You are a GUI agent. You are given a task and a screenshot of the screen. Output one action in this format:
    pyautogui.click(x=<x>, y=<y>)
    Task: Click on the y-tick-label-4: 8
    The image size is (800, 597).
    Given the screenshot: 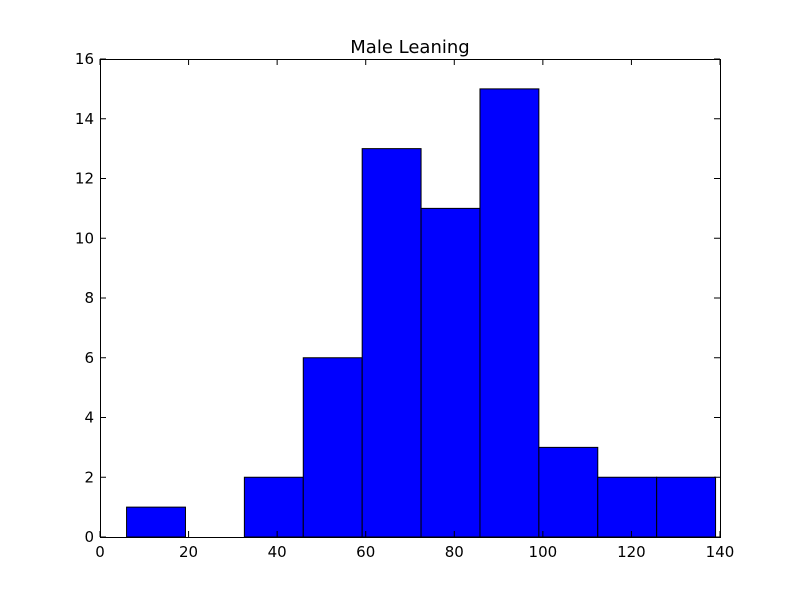 What is the action you would take?
    pyautogui.click(x=89, y=298)
    